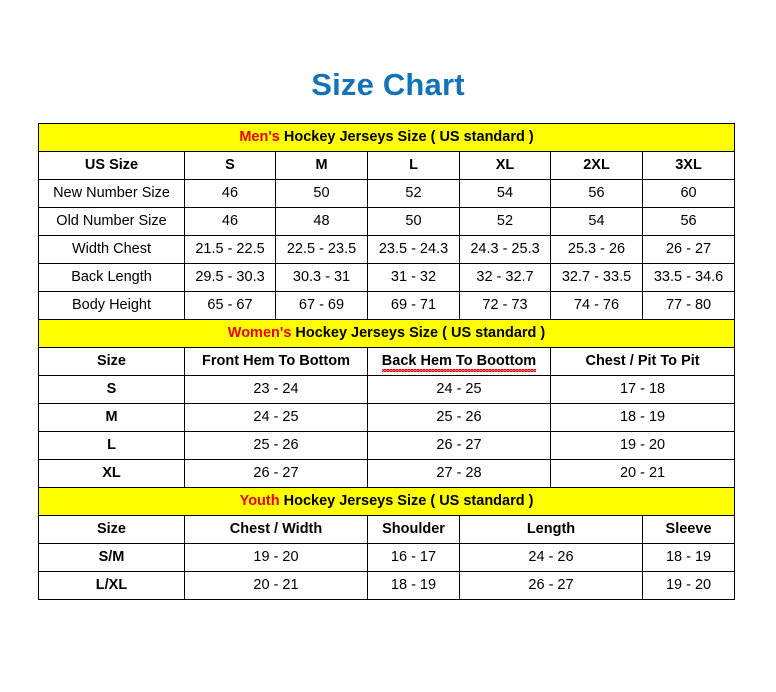 The height and width of the screenshot is (692, 776). I want to click on table-cell: 16 - 17, so click(413, 557).